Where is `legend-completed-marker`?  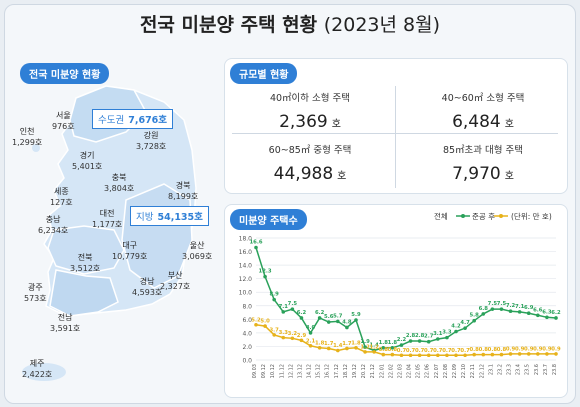
legend-completed-marker is located at coordinates (501, 216).